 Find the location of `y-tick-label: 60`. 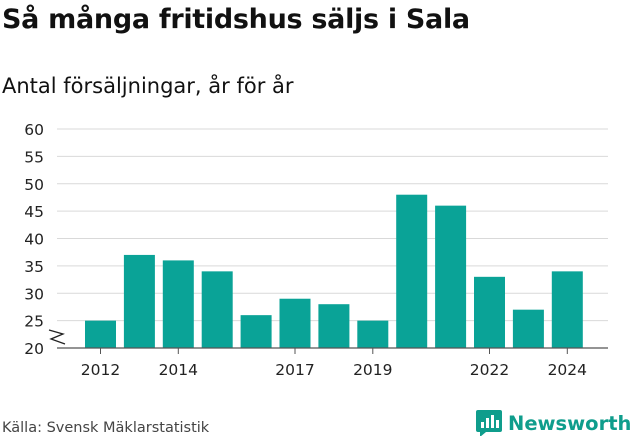

y-tick-label: 60 is located at coordinates (34, 130).